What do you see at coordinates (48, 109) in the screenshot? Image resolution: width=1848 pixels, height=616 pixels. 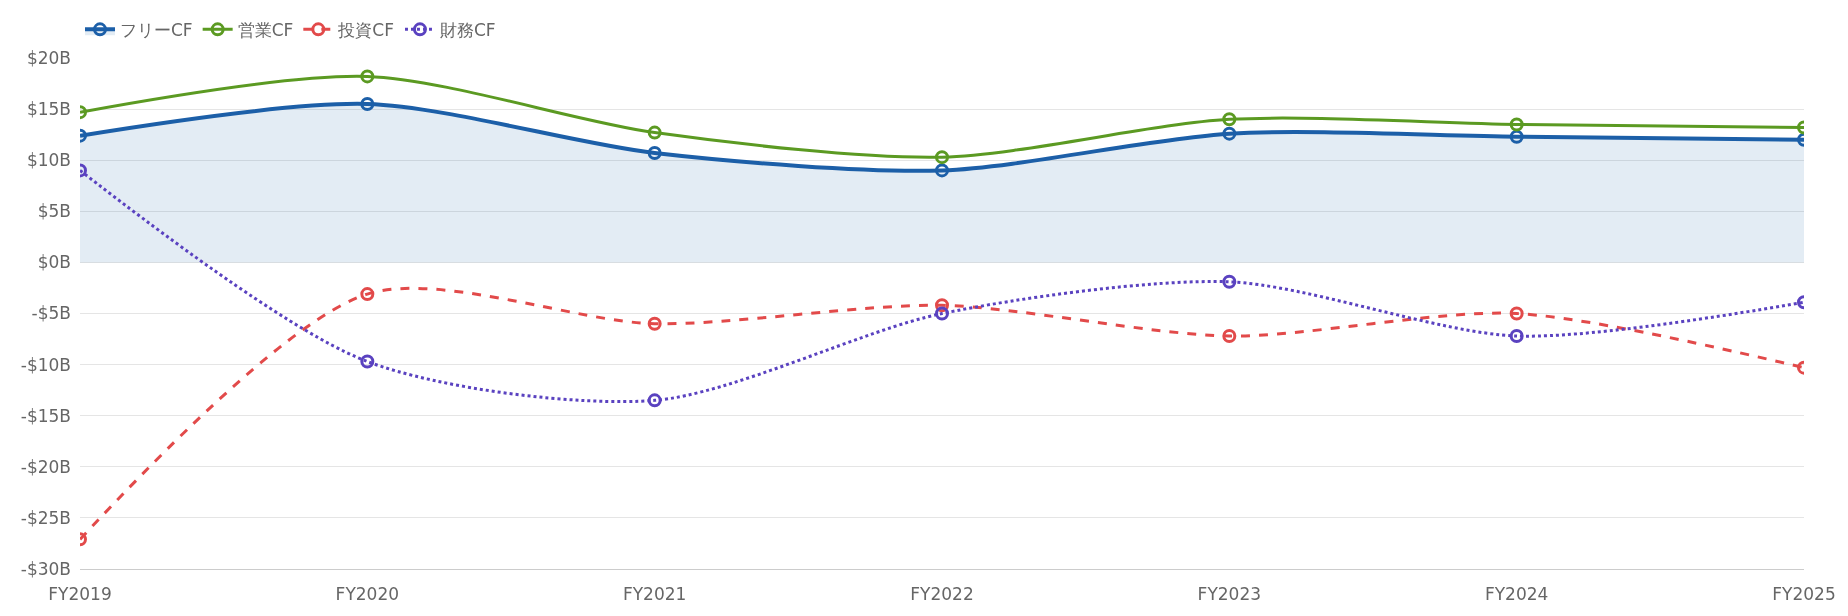 I see `y-tick-label: $15B` at bounding box center [48, 109].